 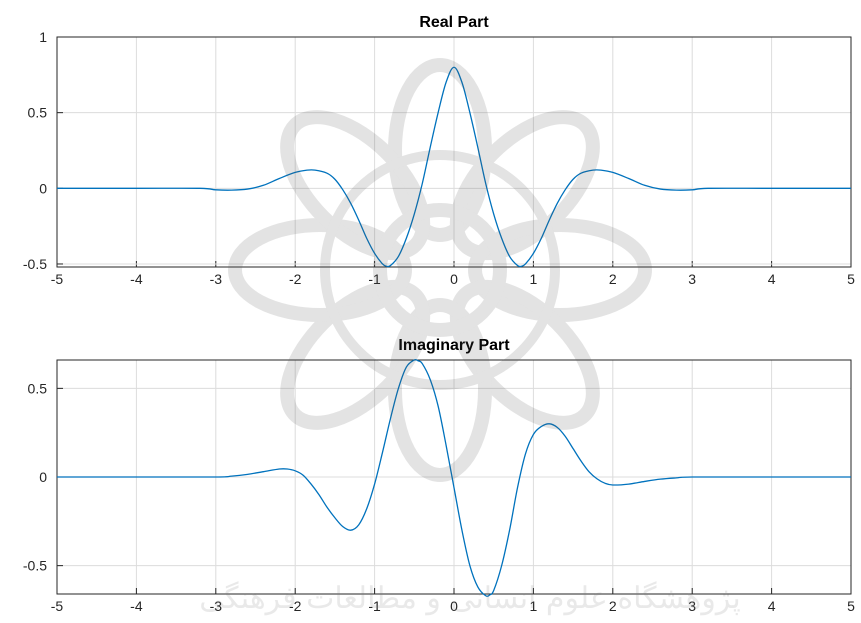 I want to click on y-tick-label: 1, so click(x=43, y=37).